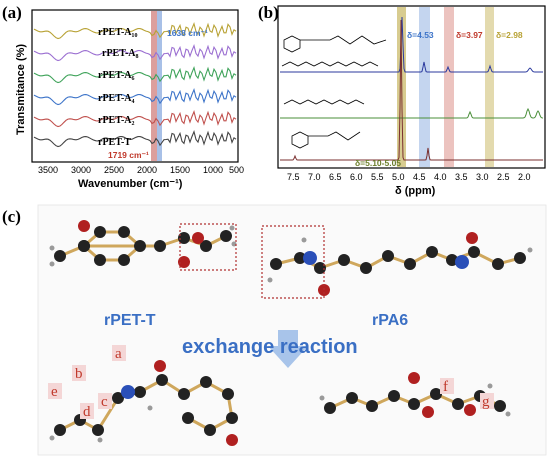  Describe the element at coordinates (87, 412) in the screenshot. I see `atom-letter-d: d` at that location.